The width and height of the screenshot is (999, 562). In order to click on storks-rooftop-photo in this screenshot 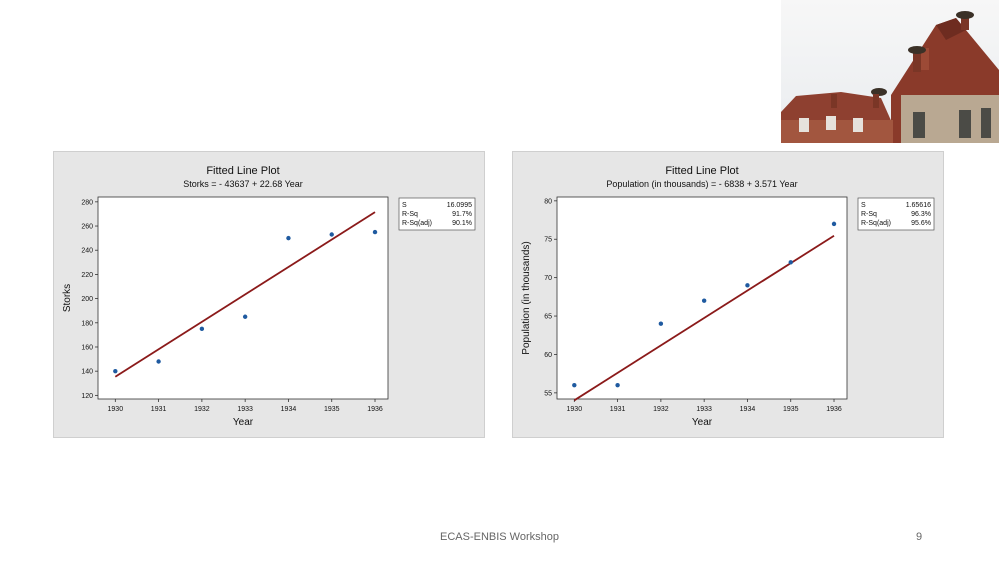, I will do `click(890, 71)`.